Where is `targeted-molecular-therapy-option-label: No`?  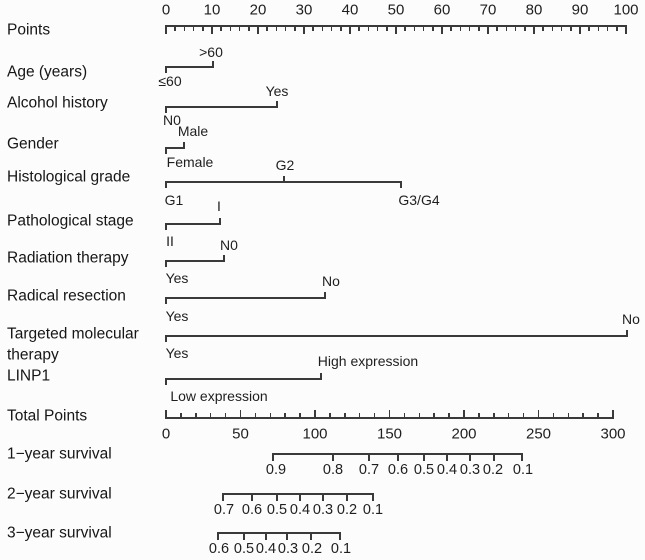
targeted-molecular-therapy-option-label: No is located at coordinates (631, 319).